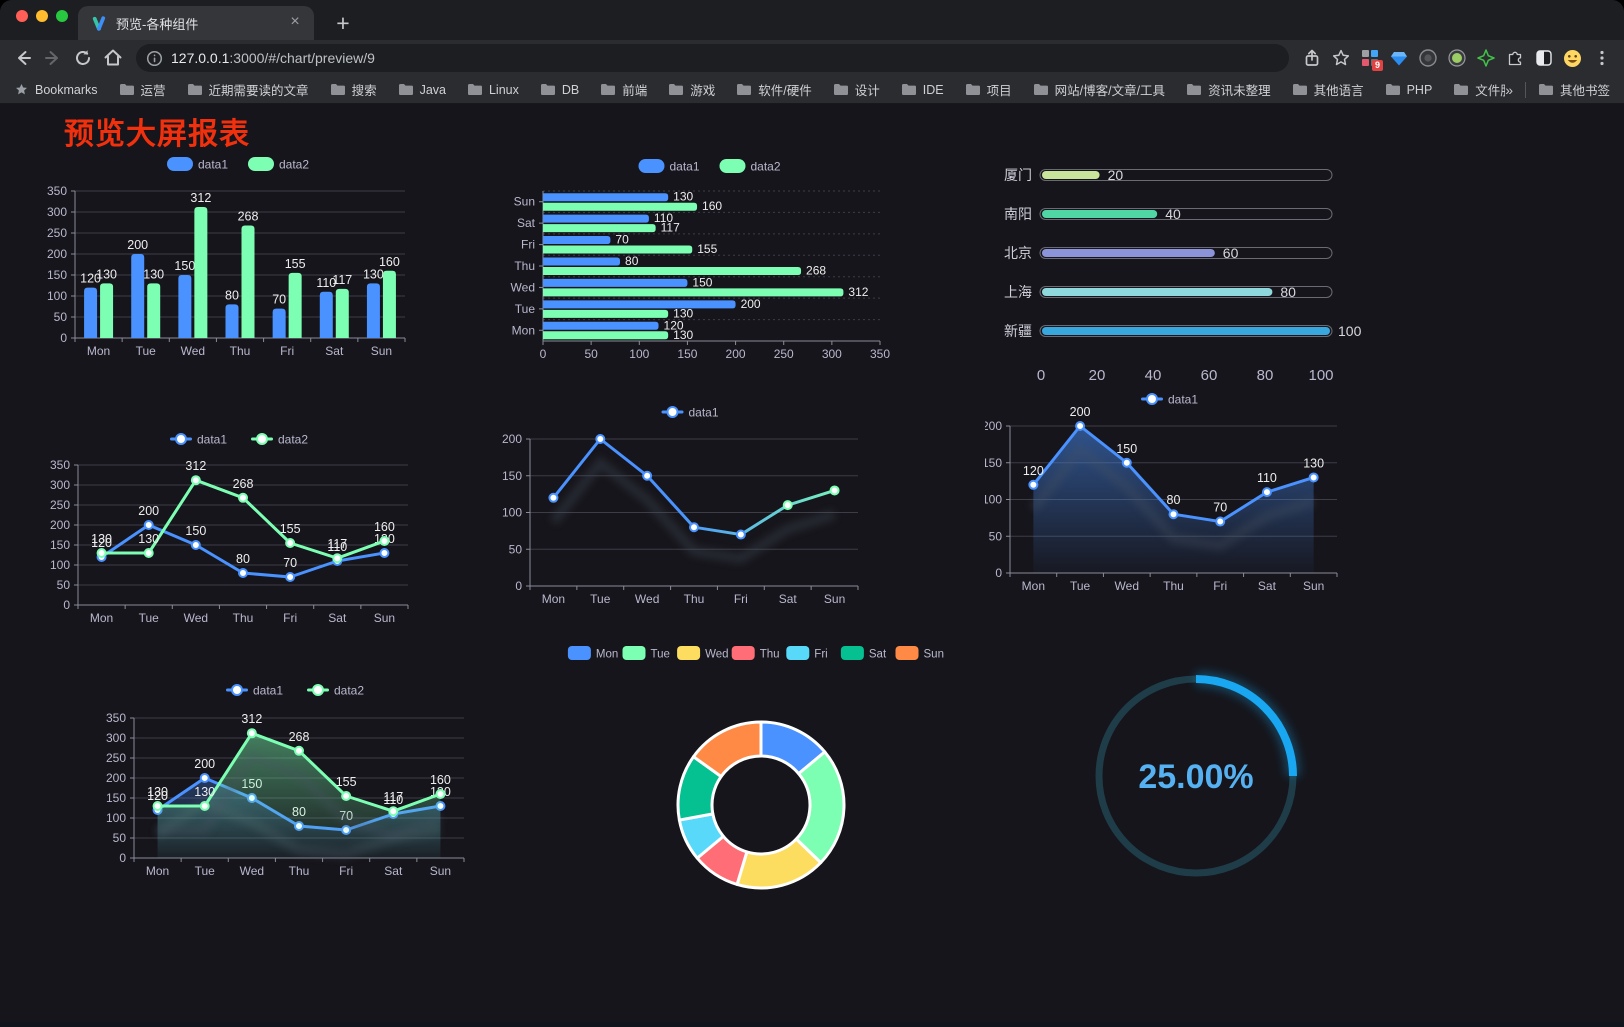 The width and height of the screenshot is (1624, 1027). I want to click on progress-gauge: 25.00%, so click(1196, 778).